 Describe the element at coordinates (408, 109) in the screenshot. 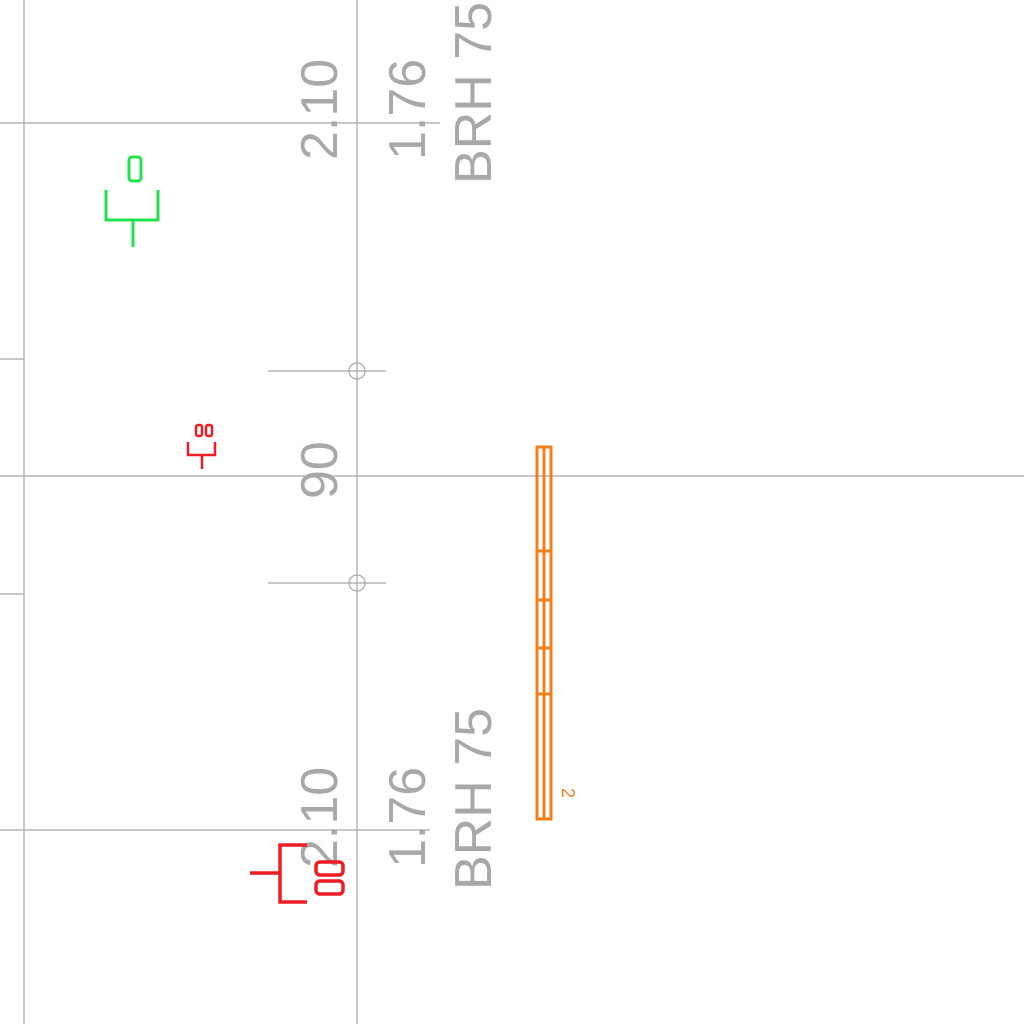

I see `upper-width-label: 1.76` at that location.